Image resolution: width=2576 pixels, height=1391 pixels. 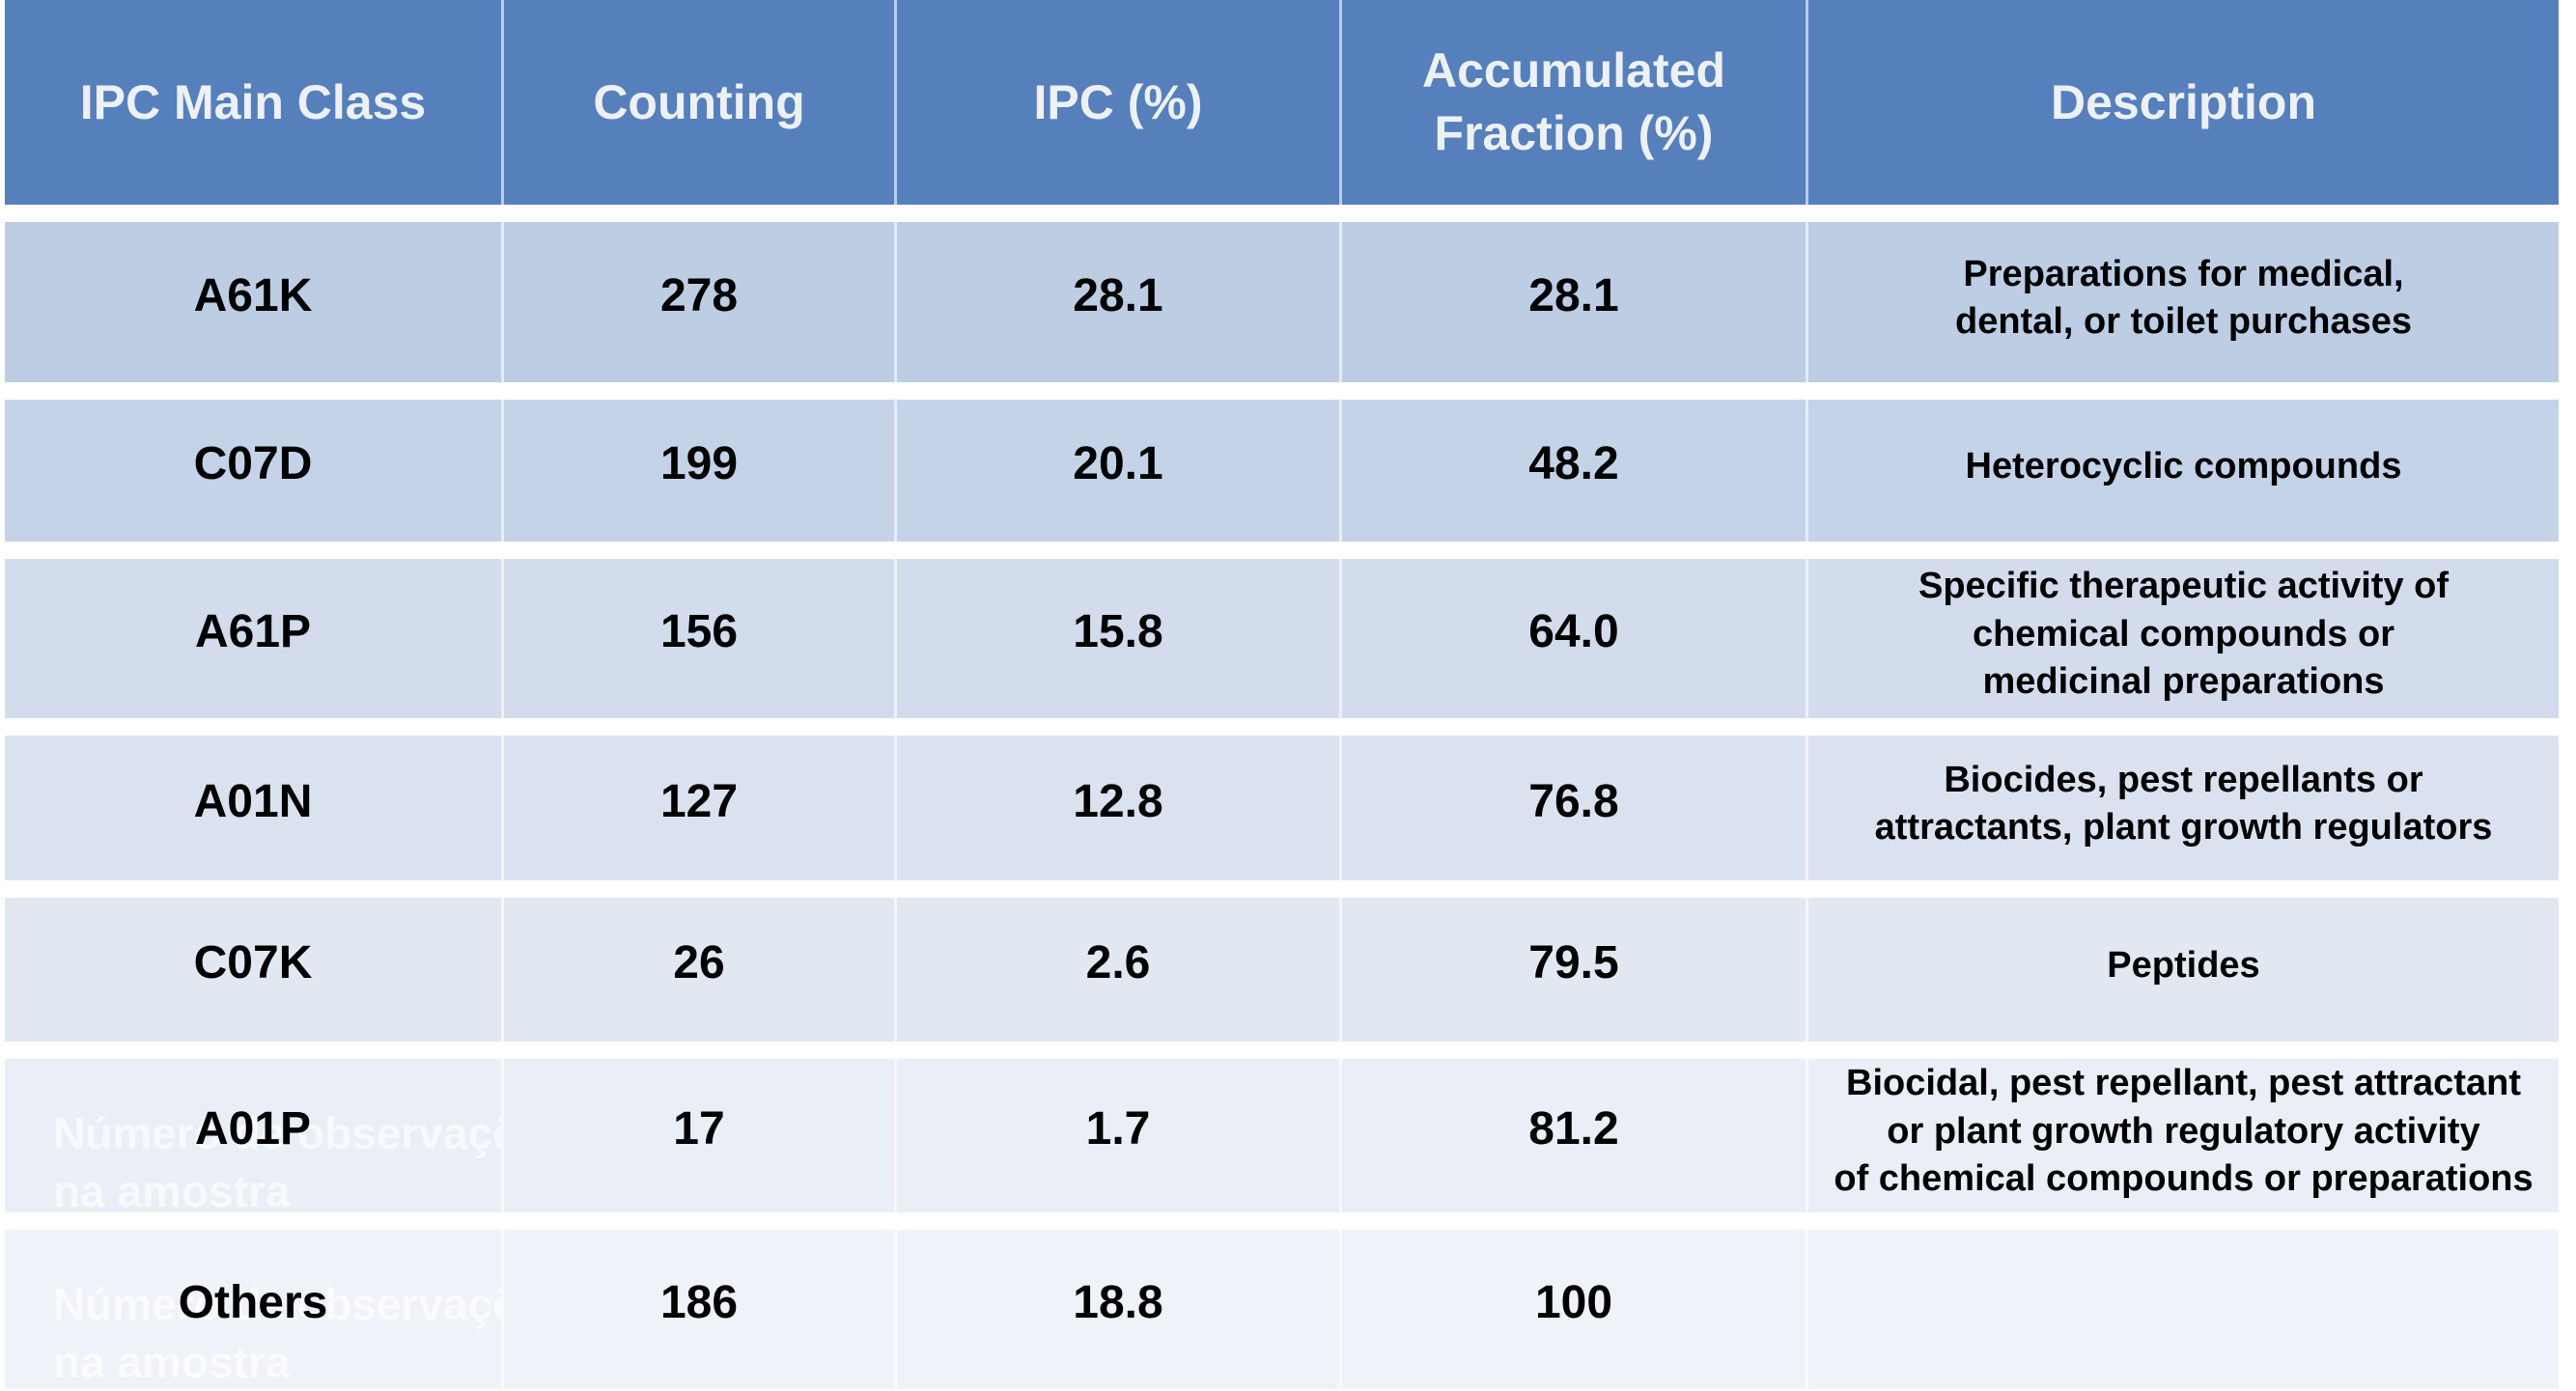 I want to click on cell-ipc-pct: 15.8, so click(x=1116, y=638).